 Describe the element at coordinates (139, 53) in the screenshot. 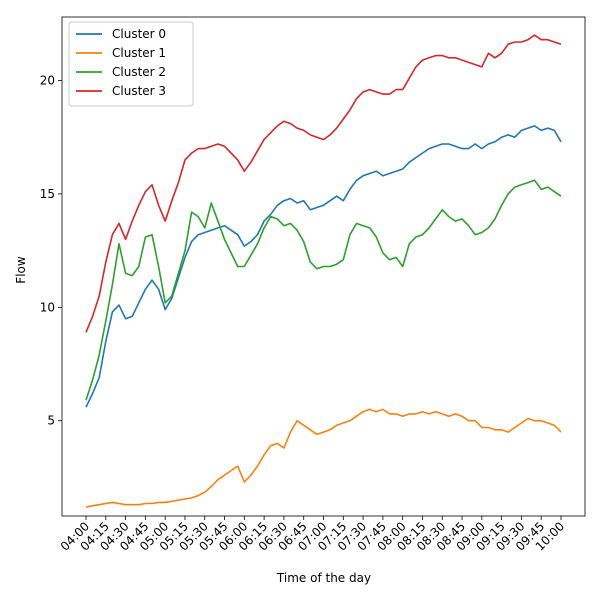

I see `legend-entry: Cluster 1` at that location.